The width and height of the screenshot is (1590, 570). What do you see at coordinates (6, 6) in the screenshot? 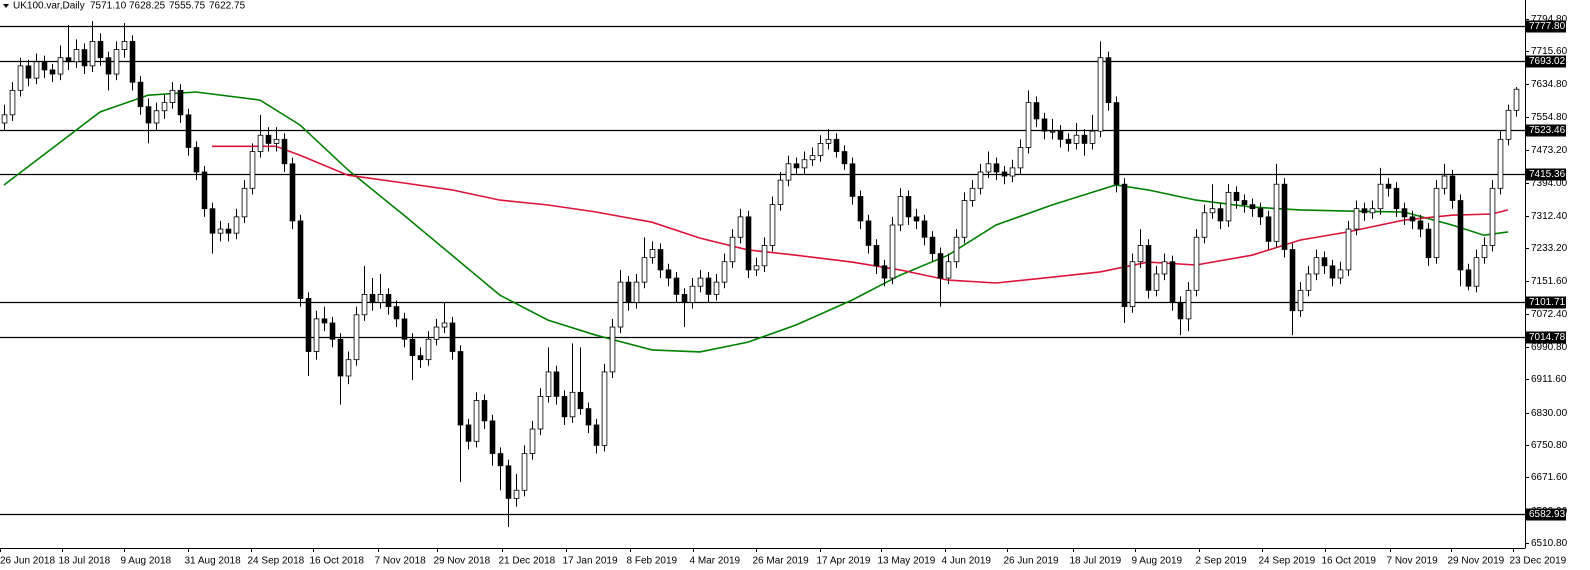
I see `menu-arrow` at bounding box center [6, 6].